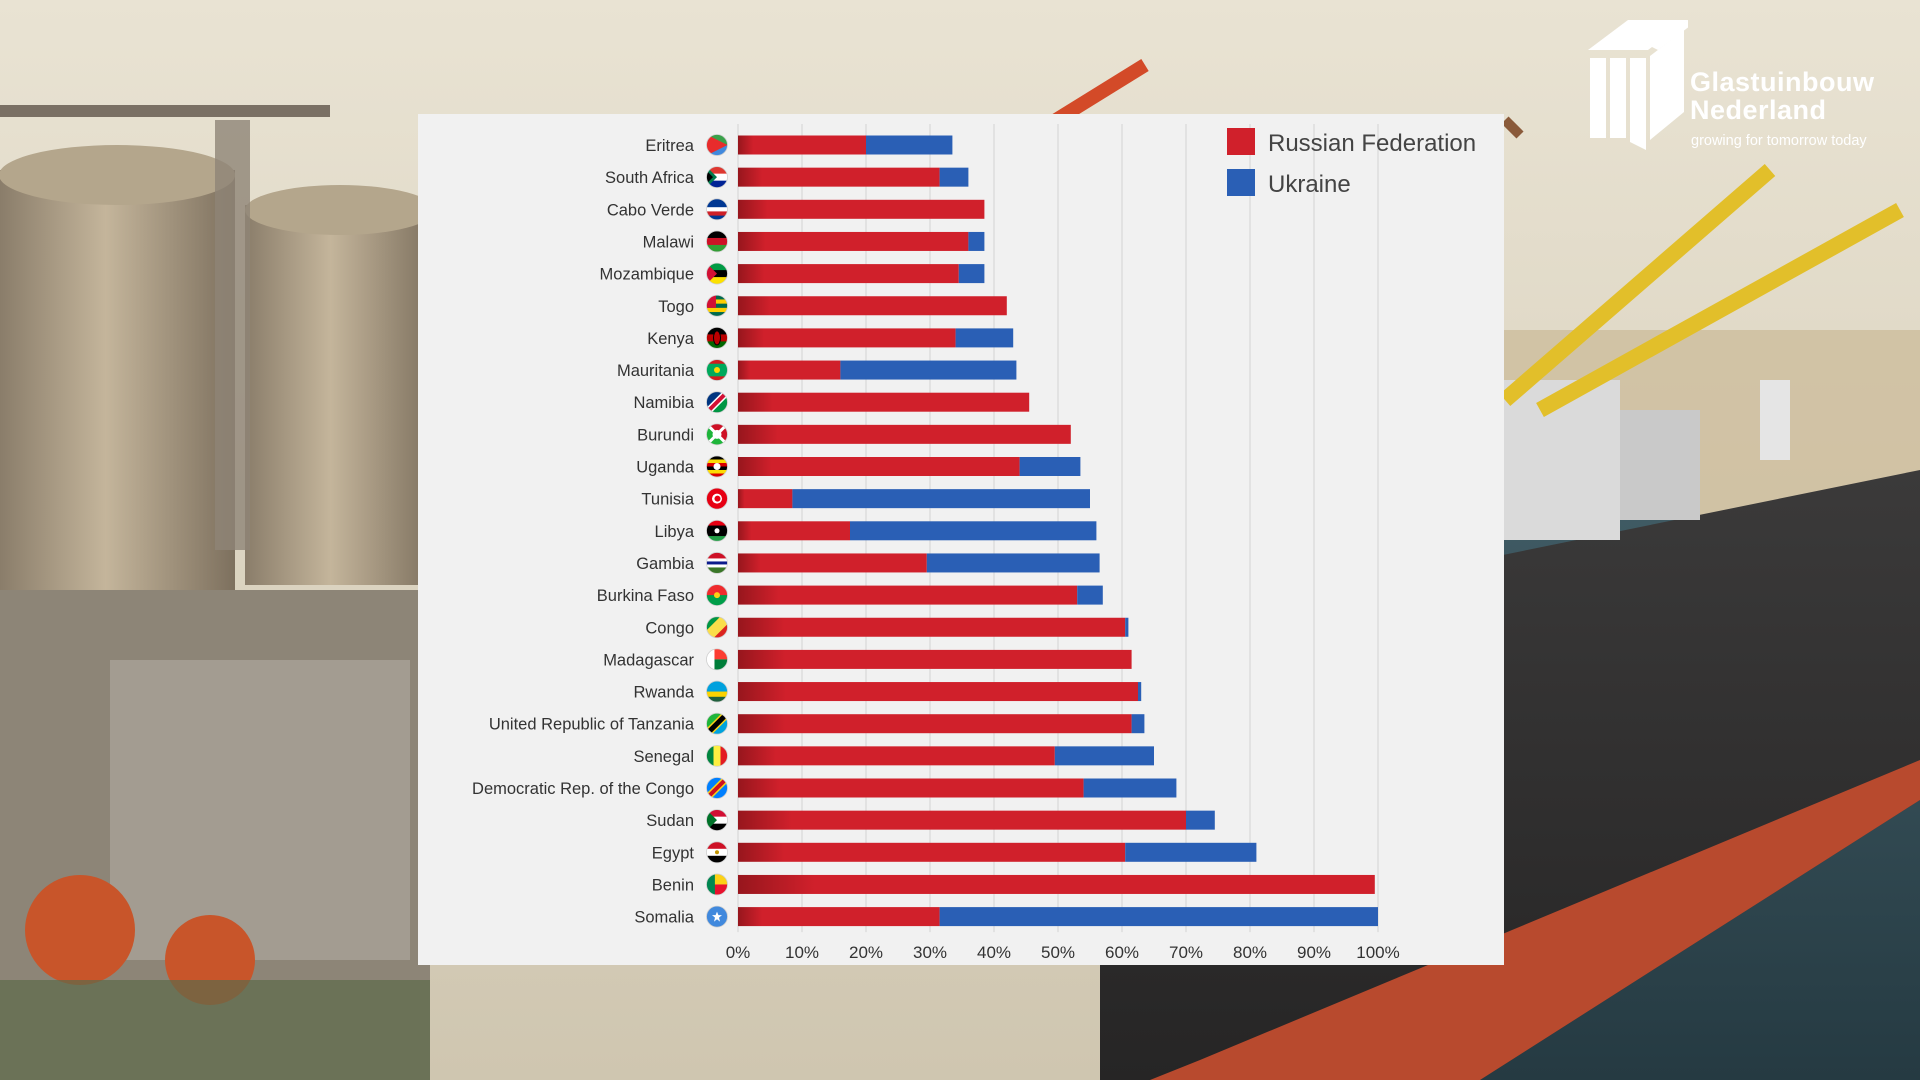  What do you see at coordinates (1241, 182) in the screenshot?
I see `legend-swatch-ukraine` at bounding box center [1241, 182].